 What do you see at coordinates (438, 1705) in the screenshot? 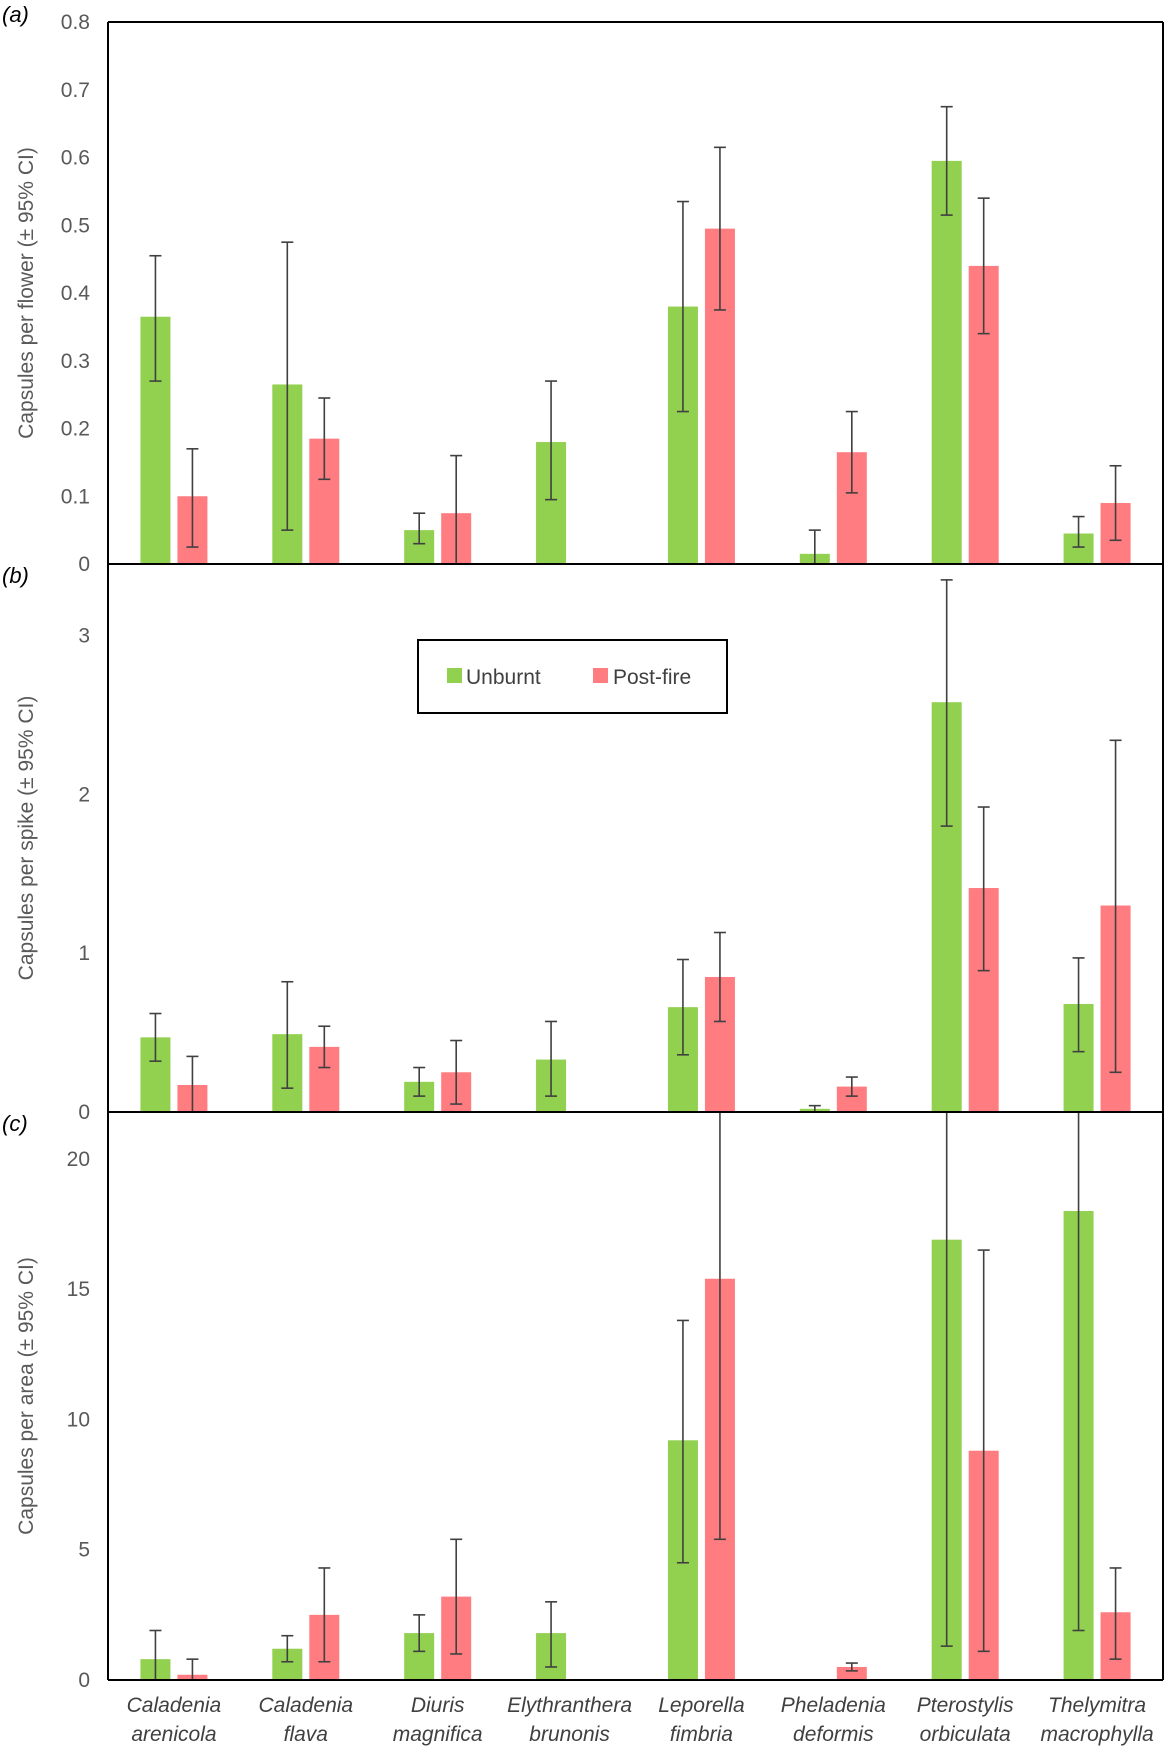
I see `x-category-label-line1: Diuris` at bounding box center [438, 1705].